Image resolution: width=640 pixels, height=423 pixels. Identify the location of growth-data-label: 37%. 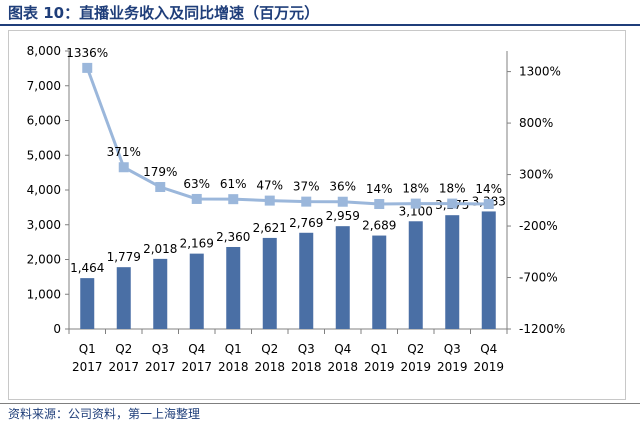
(306, 187).